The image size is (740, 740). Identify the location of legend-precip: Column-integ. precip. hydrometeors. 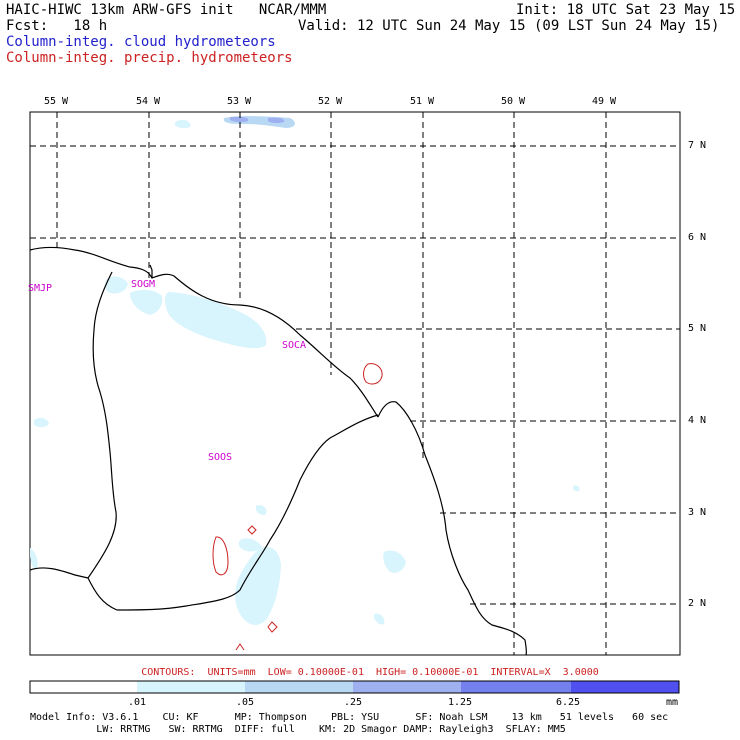
(149, 58).